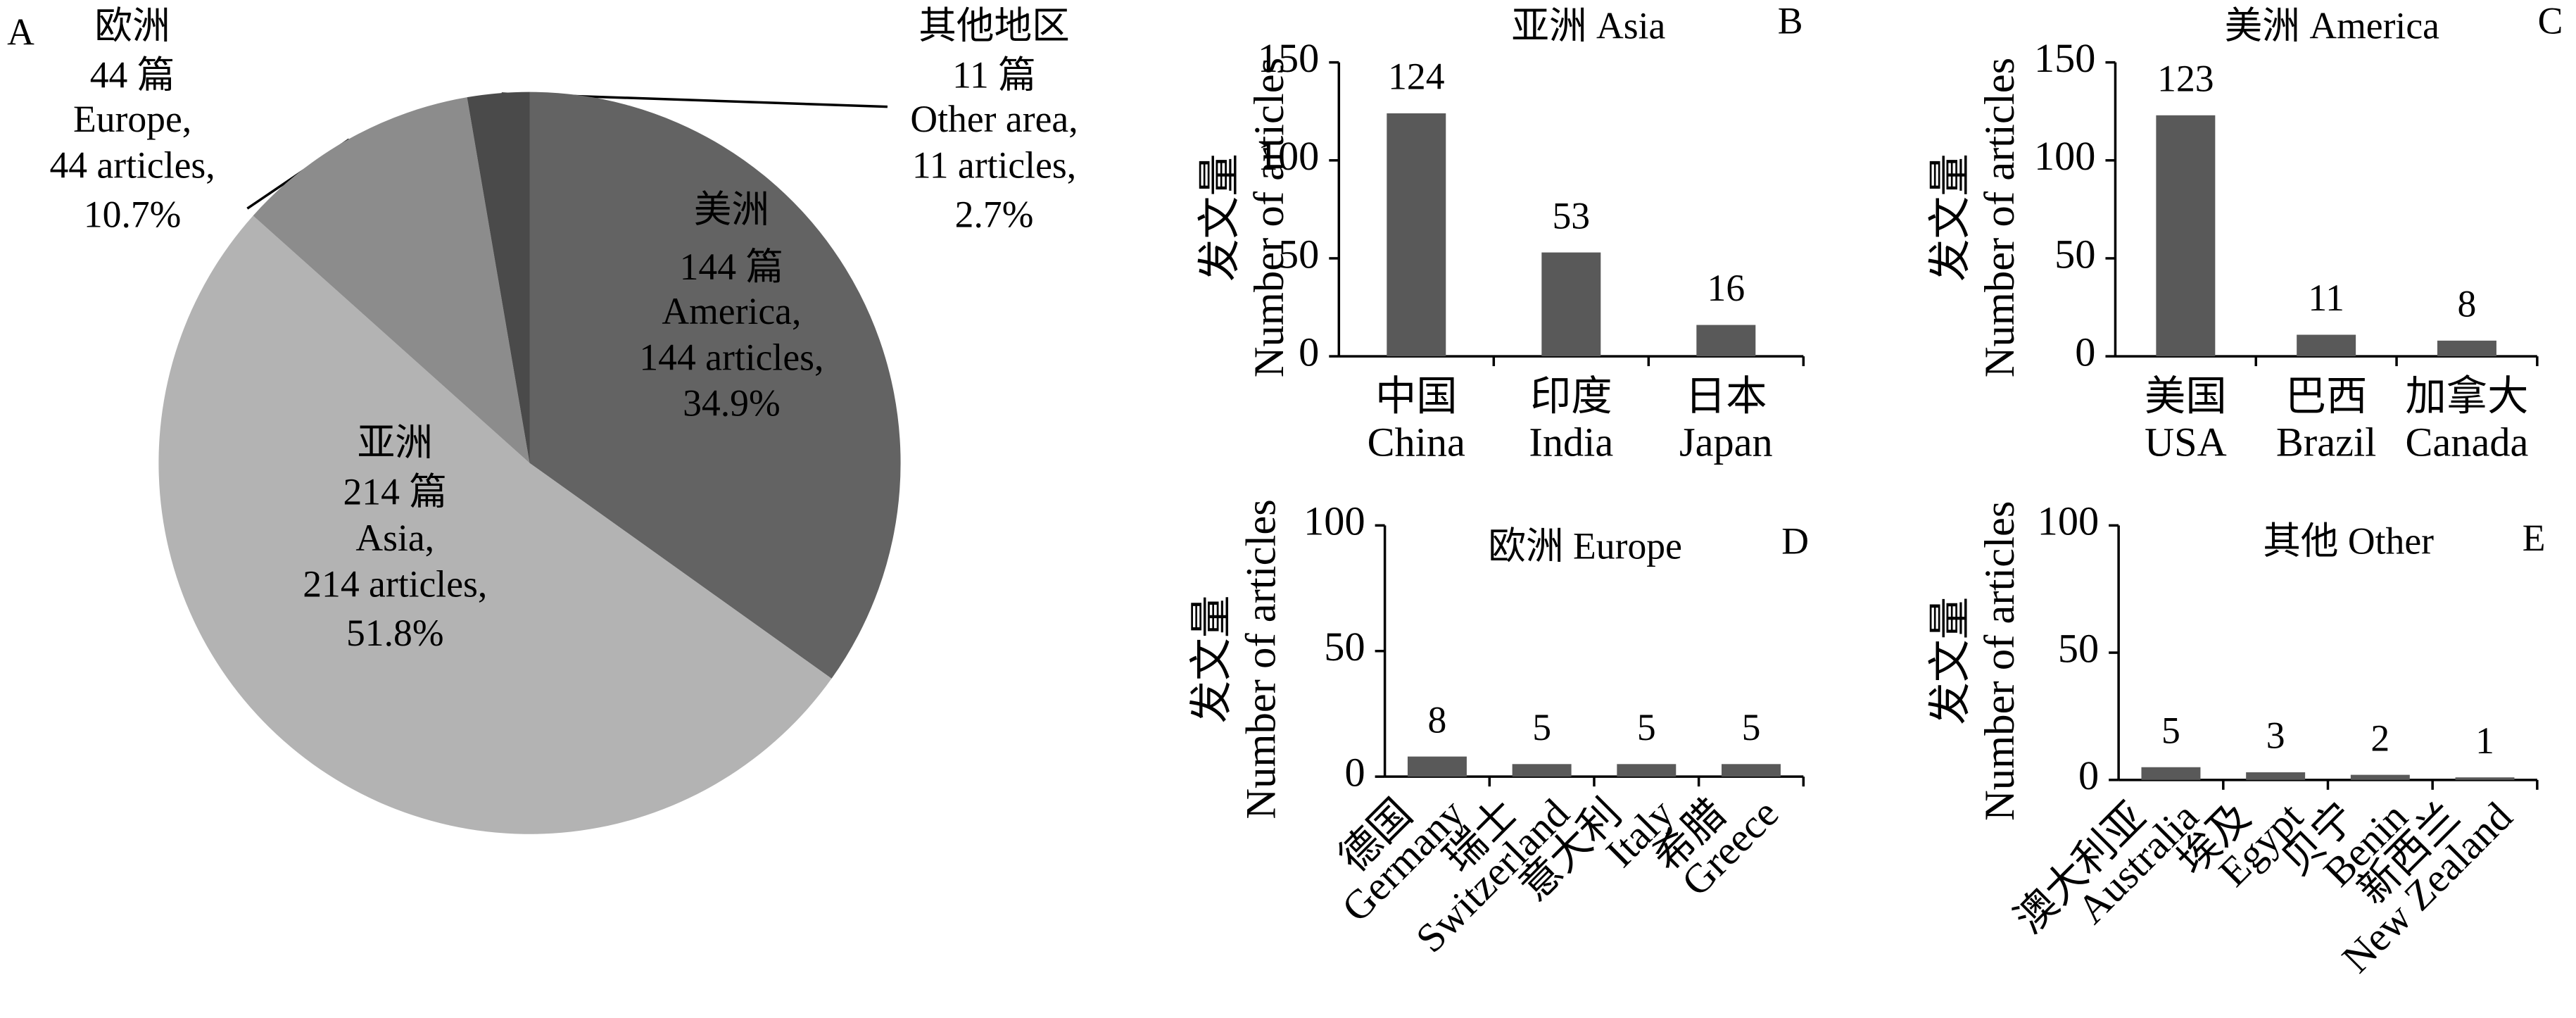 The image size is (2576, 1018). Describe the element at coordinates (132, 75) in the screenshot. I see `slice-label: 44 篇` at that location.